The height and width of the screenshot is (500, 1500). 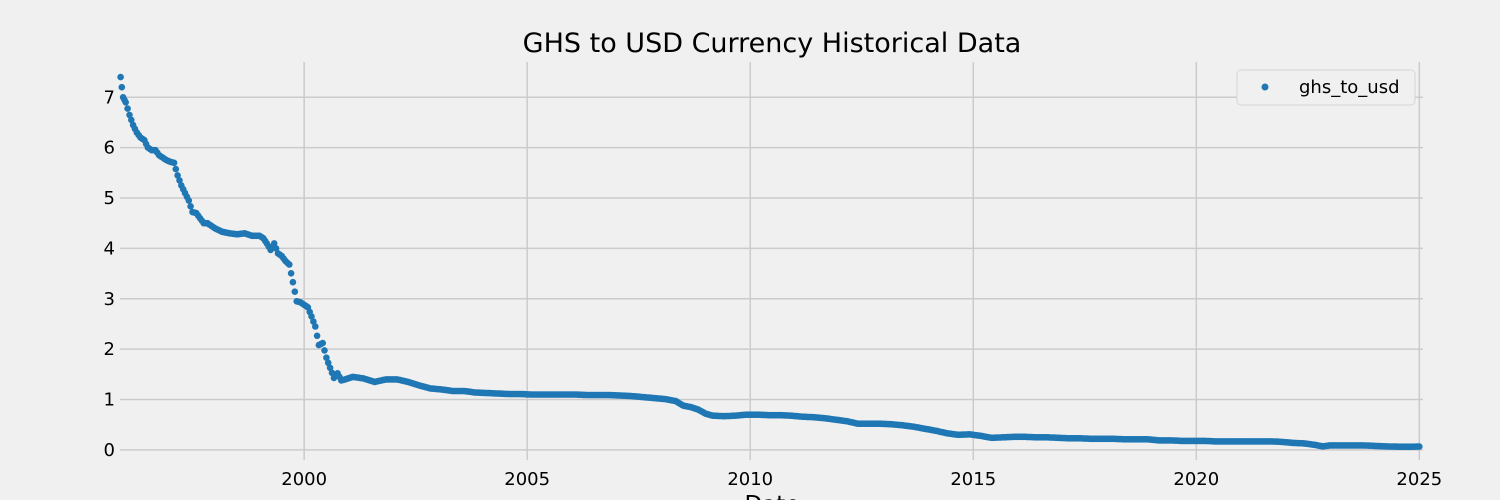 I want to click on y-tick-label: 2, so click(x=109, y=349).